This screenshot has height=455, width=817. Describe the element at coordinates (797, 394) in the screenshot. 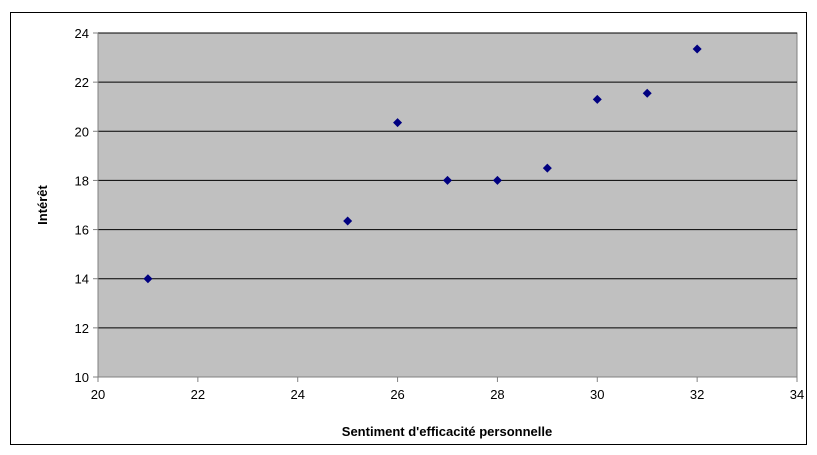

I see `x-tick-label: 34` at that location.